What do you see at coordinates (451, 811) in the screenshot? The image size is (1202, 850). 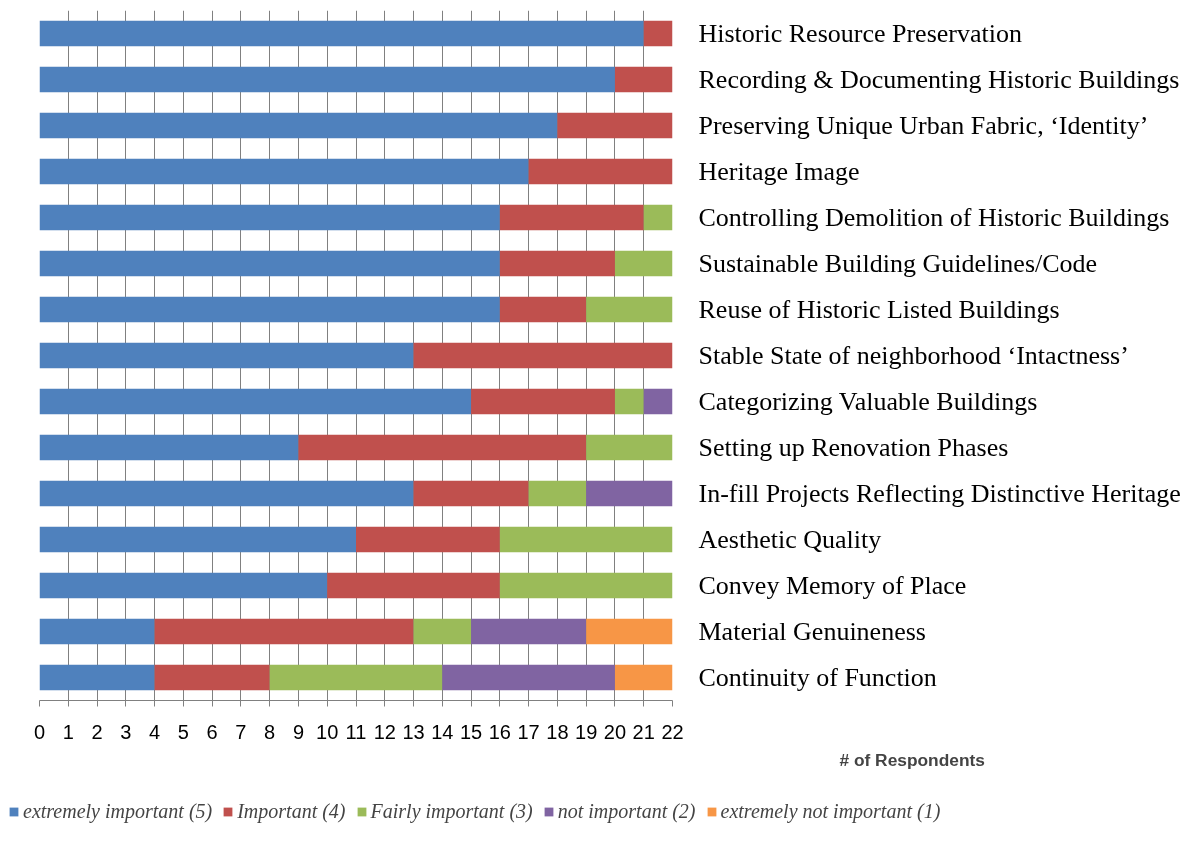 I see `legend-label: Fairly important (3)` at bounding box center [451, 811].